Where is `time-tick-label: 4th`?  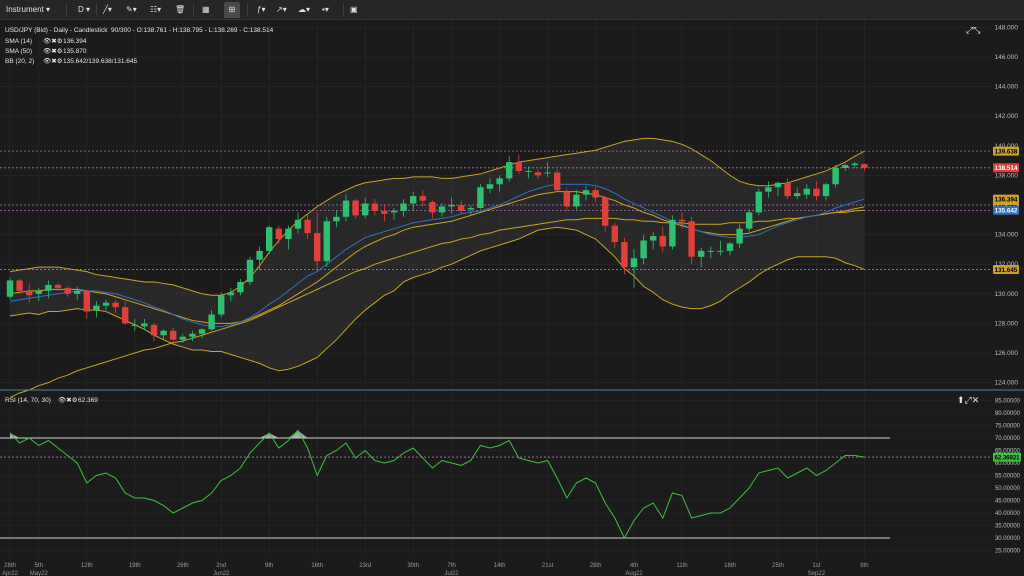 time-tick-label: 4th is located at coordinates (634, 566).